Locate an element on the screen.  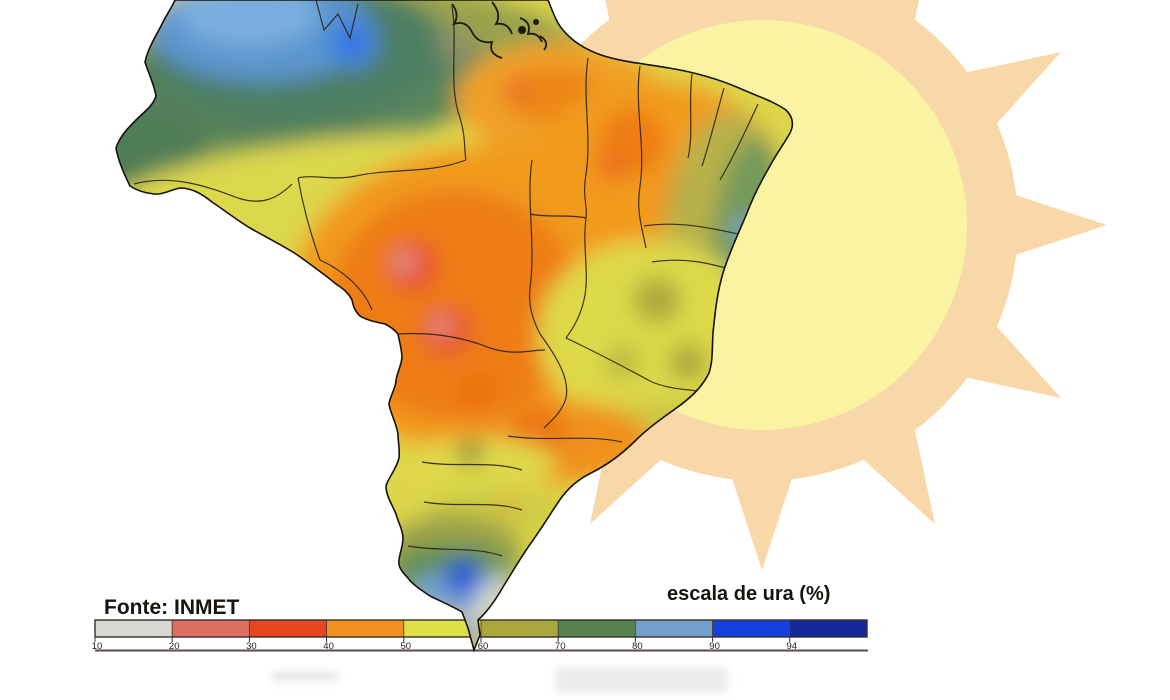
legend-tick-labels: 10 20 30 40 50 60 70 80 90 94 is located at coordinates (444, 646).